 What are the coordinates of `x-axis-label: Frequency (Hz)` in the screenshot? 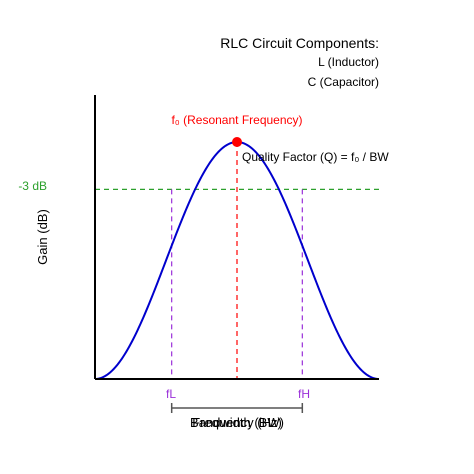 It's located at (237, 422).